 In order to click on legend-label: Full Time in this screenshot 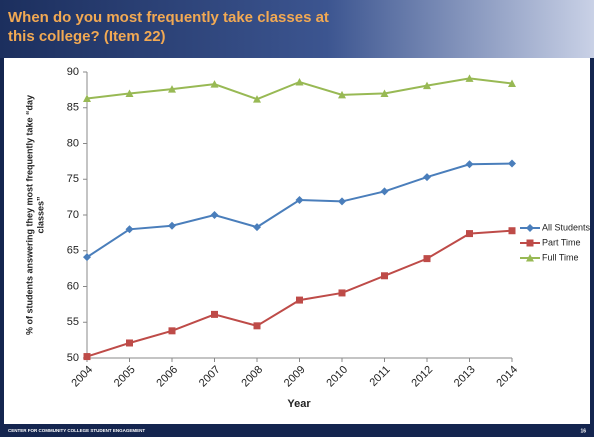, I will do `click(560, 257)`.